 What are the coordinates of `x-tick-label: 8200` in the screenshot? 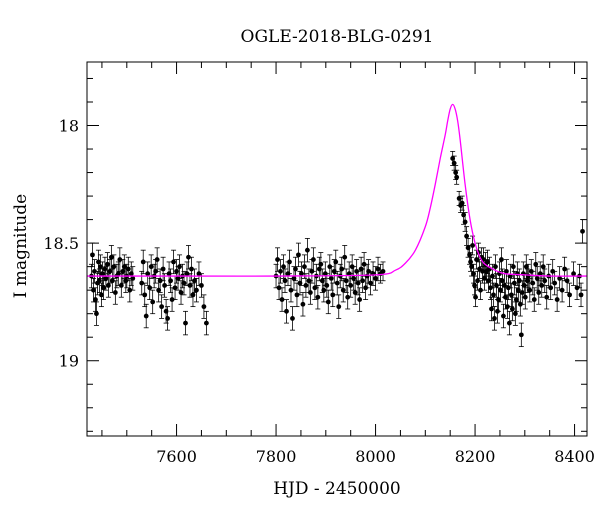 It's located at (475, 456).